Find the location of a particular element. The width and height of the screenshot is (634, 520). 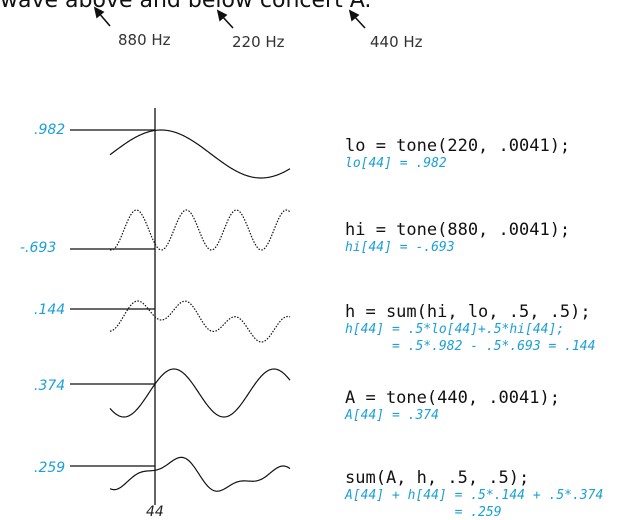

waveform-a is located at coordinates (200, 393).